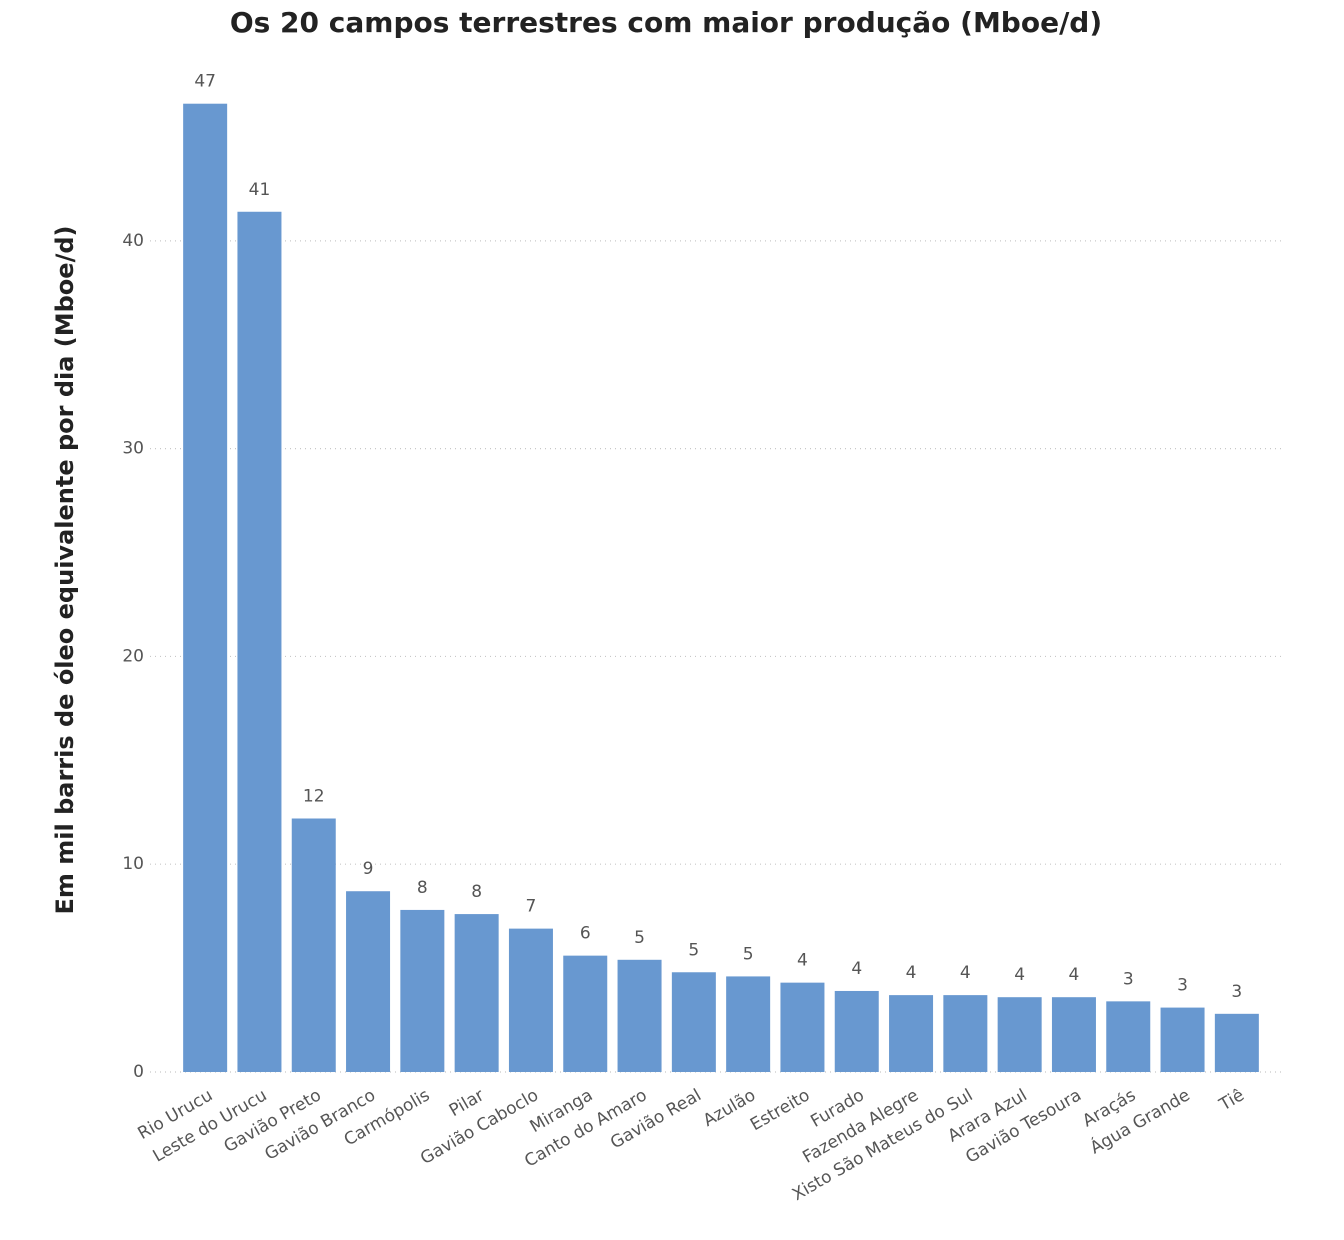 The height and width of the screenshot is (1240, 1344). I want to click on y-tick-label: 40, so click(133, 241).